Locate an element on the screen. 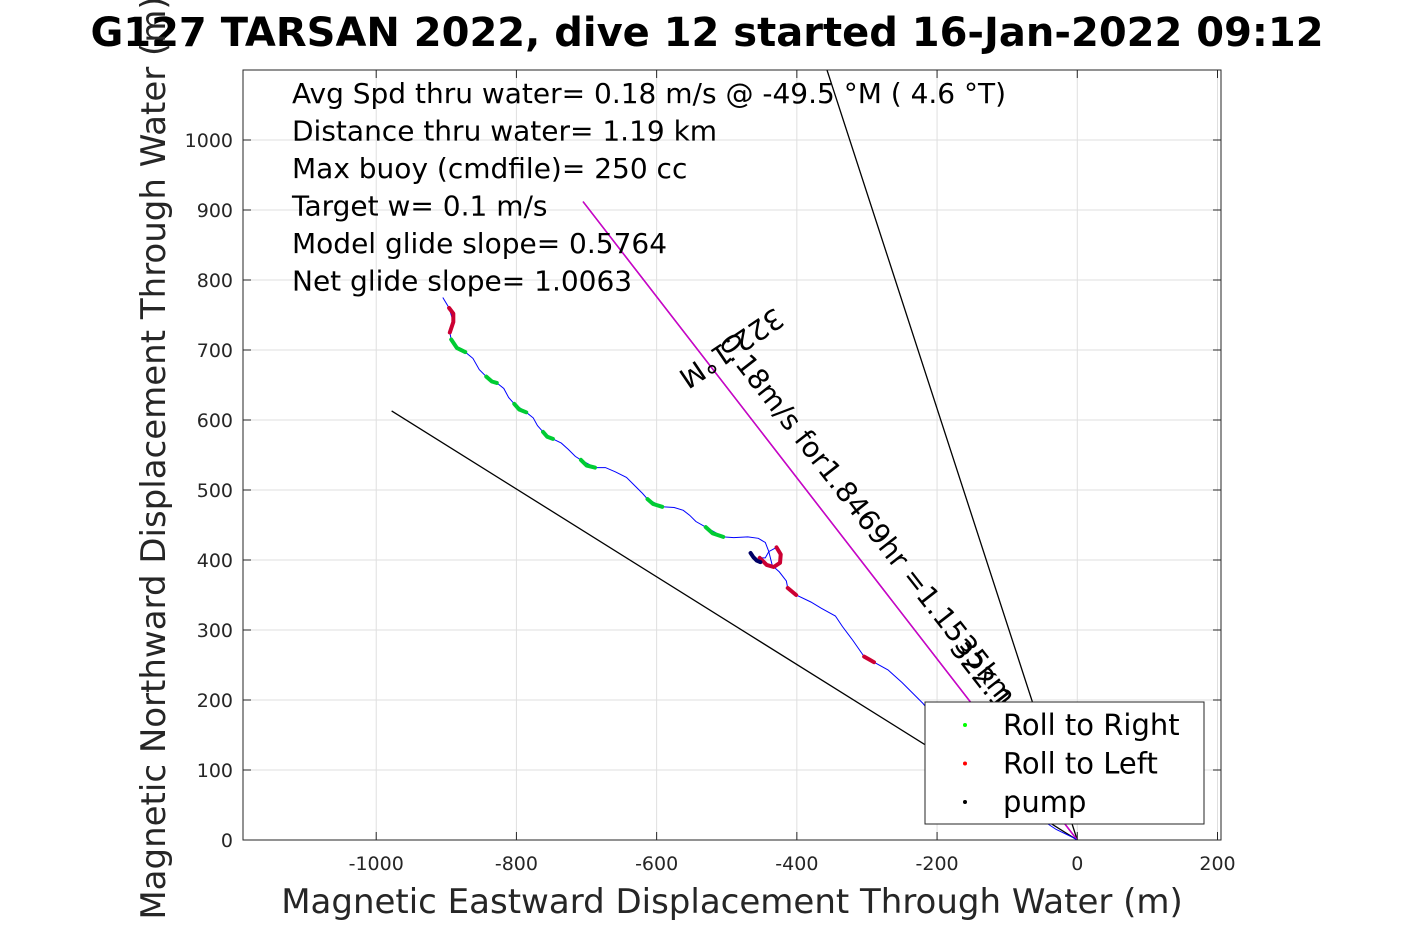 Image resolution: width=1417 pixels, height=945 pixels. x-tick-label: -400 is located at coordinates (796, 864).